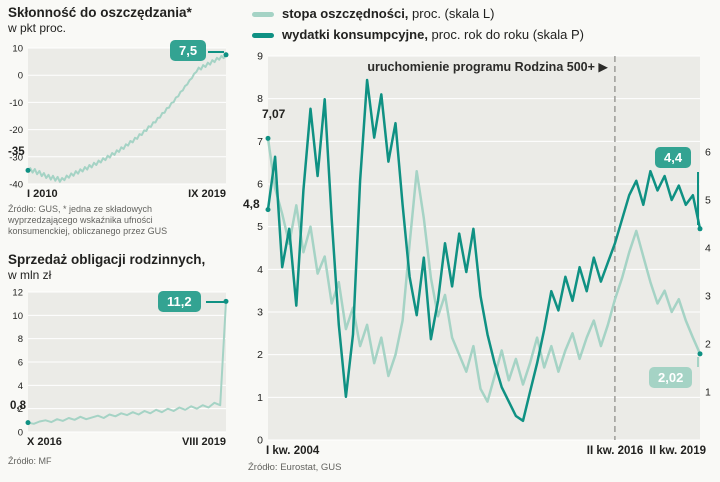 Image resolution: width=720 pixels, height=482 pixels. I want to click on propensity-end-badge: 7,5, so click(188, 50).